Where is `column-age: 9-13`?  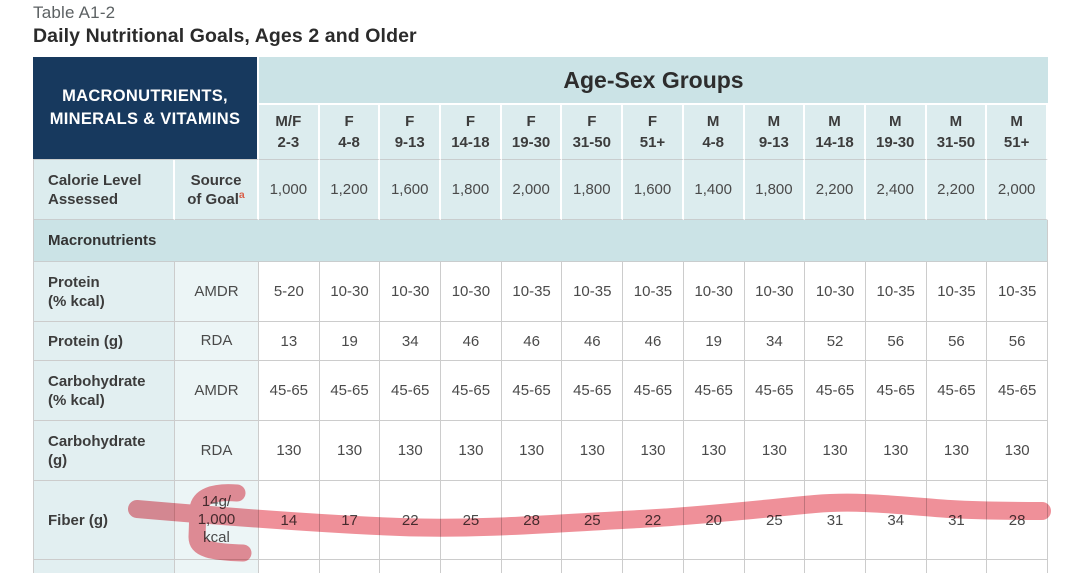 column-age: 9-13 is located at coordinates (409, 142).